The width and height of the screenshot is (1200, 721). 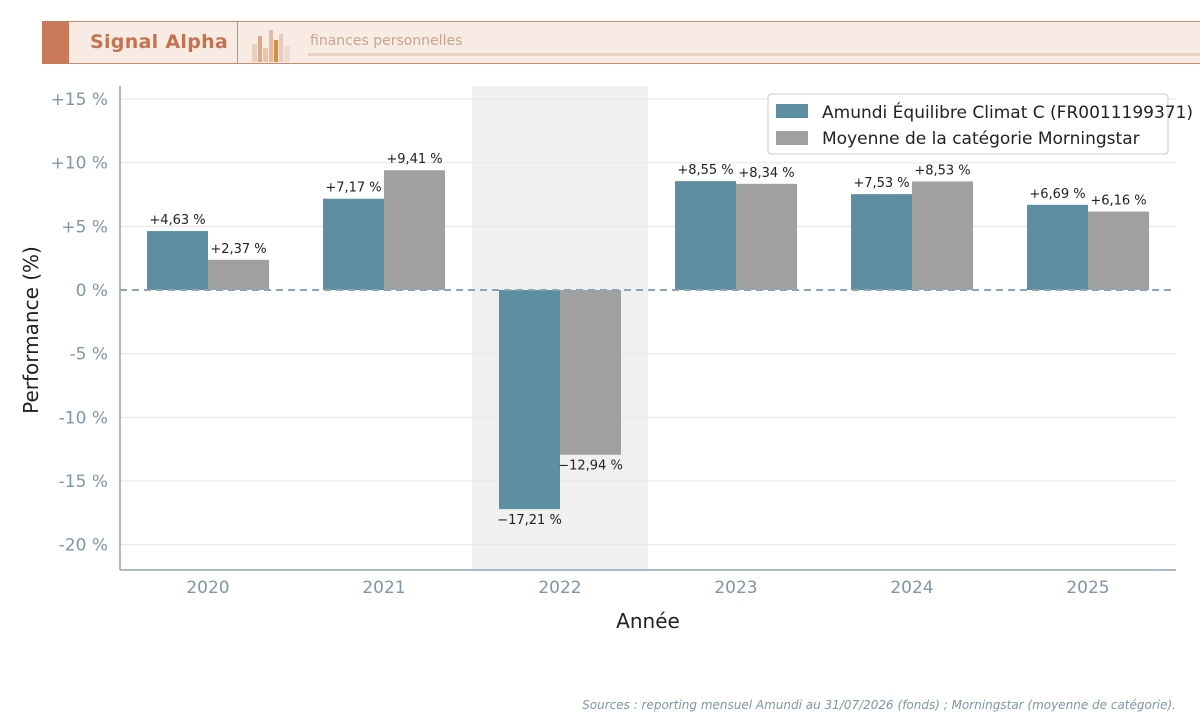 What do you see at coordinates (177, 220) in the screenshot?
I see `data-label-fund-2020: +4,63 %` at bounding box center [177, 220].